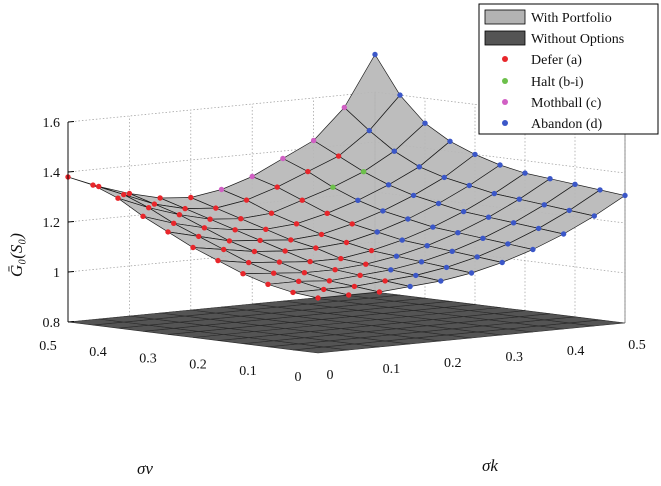  Describe the element at coordinates (98, 352) in the screenshot. I see `v-tick-label: 0.4` at that location.